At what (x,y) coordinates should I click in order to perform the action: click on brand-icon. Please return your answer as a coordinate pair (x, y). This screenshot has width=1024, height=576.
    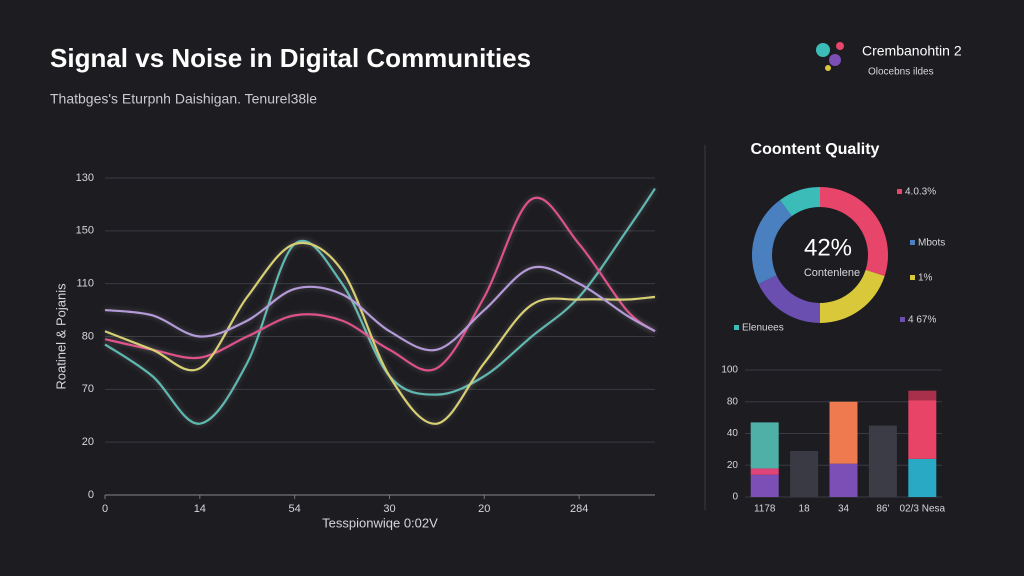
    Looking at the image, I should click on (830, 56).